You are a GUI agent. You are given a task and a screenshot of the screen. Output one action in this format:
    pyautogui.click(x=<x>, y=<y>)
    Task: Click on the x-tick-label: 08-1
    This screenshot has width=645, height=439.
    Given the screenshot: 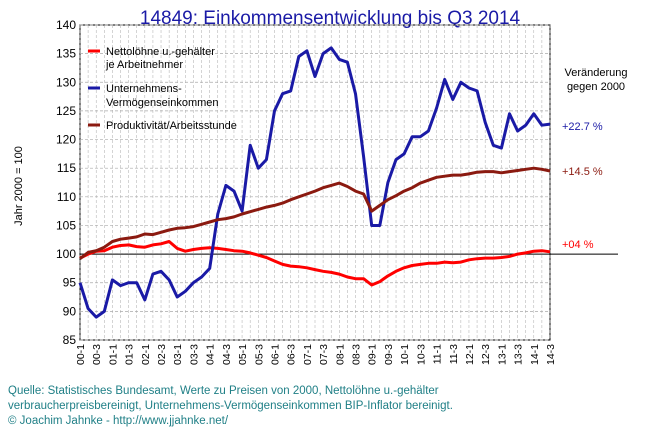 What is the action you would take?
    pyautogui.click(x=340, y=354)
    